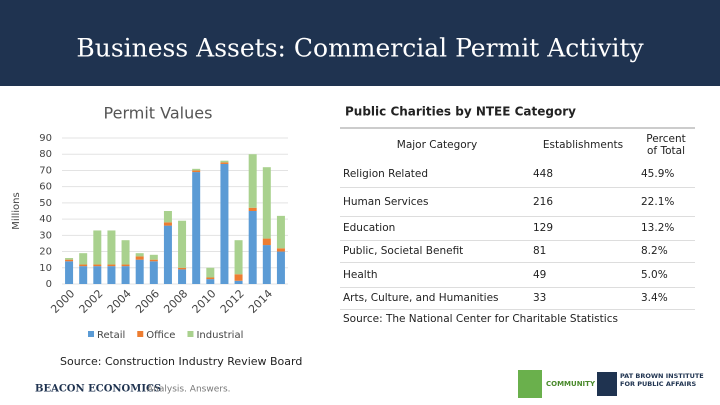  What do you see at coordinates (540, 274) in the screenshot?
I see `table-cell: 49` at bounding box center [540, 274].